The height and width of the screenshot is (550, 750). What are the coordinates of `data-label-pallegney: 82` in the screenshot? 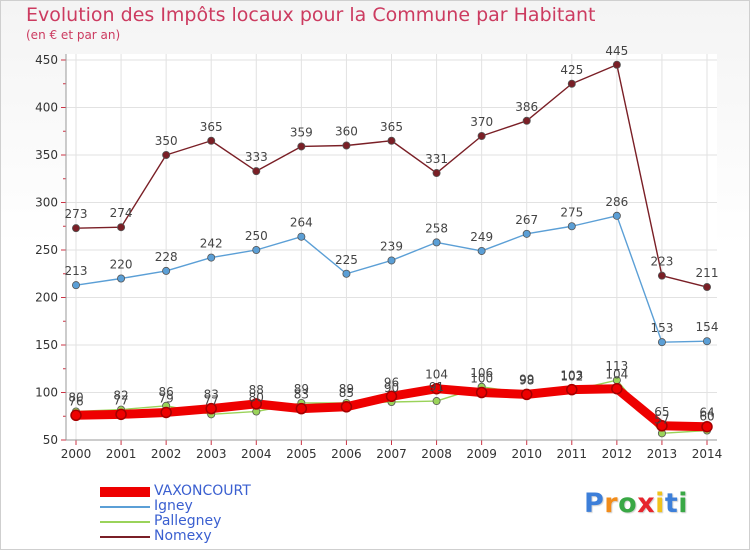 It's located at (120, 396).